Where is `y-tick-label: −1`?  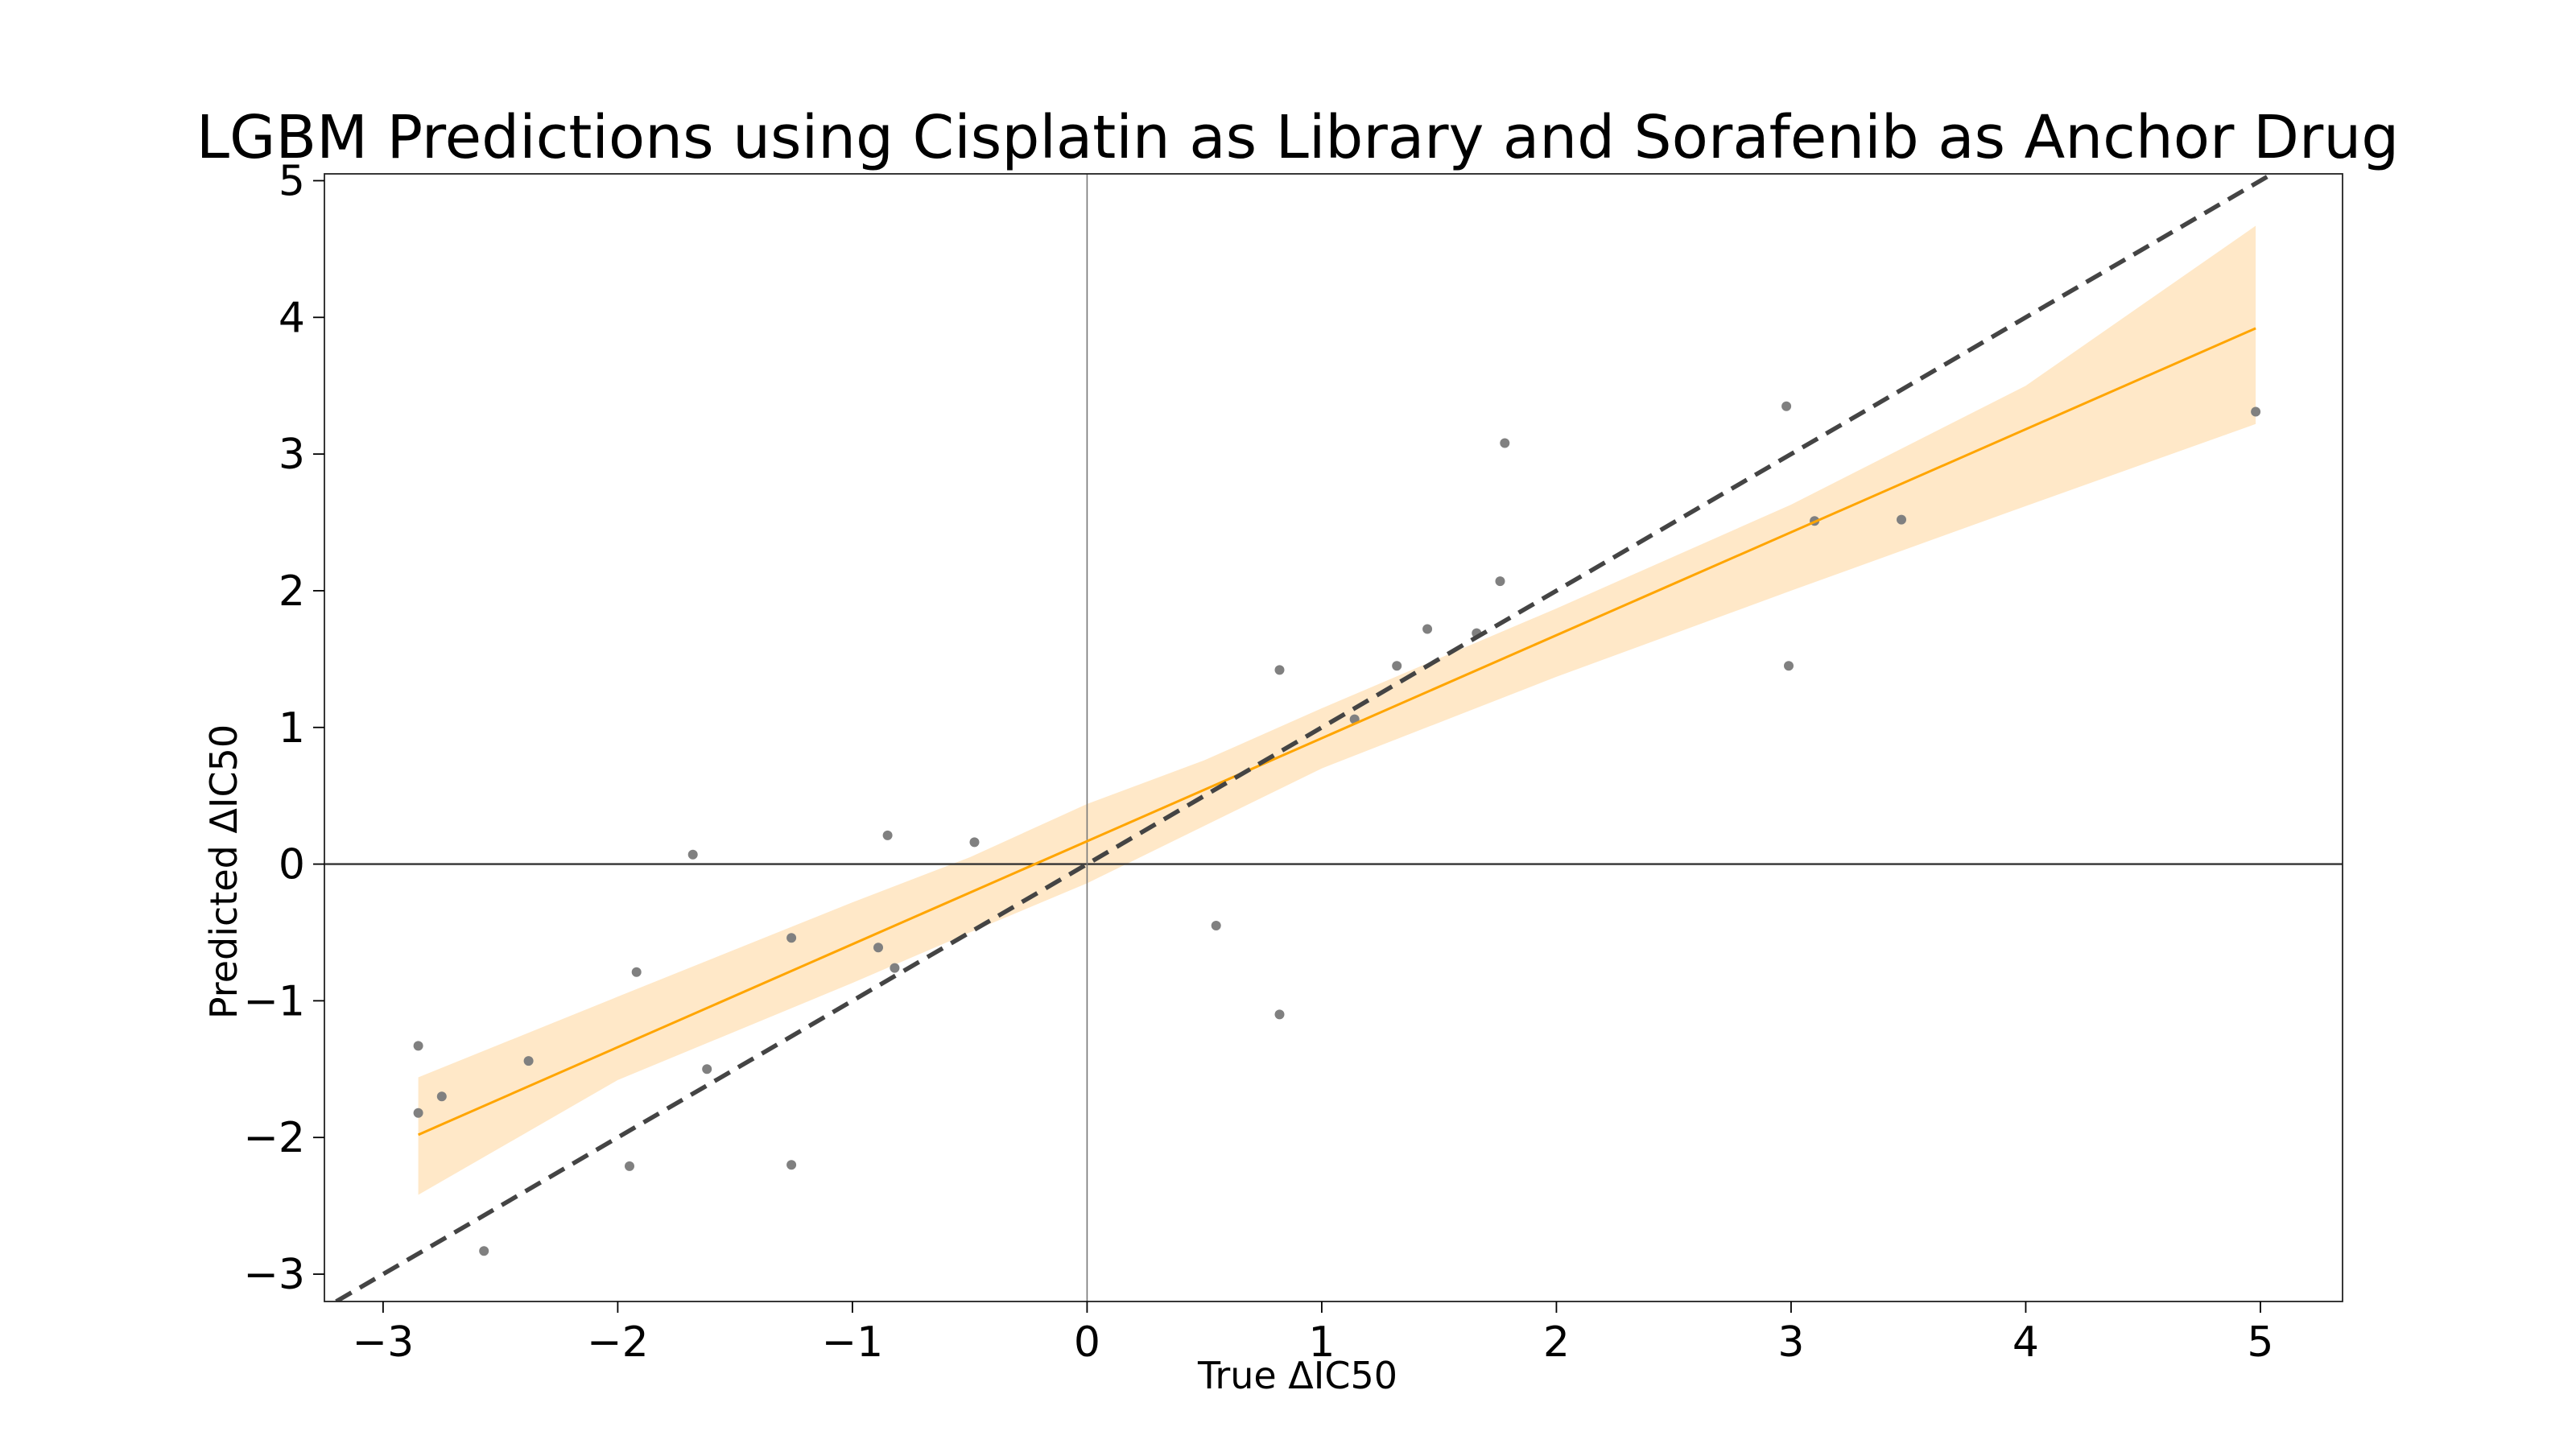 y-tick-label: −1 is located at coordinates (274, 1001).